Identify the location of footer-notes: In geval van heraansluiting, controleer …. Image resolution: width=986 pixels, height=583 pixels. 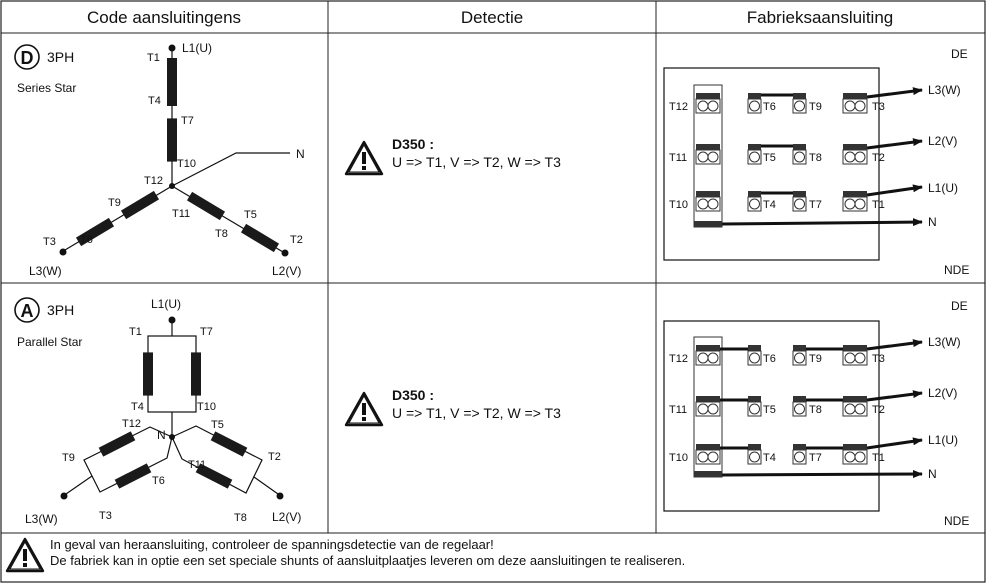
(367, 553).